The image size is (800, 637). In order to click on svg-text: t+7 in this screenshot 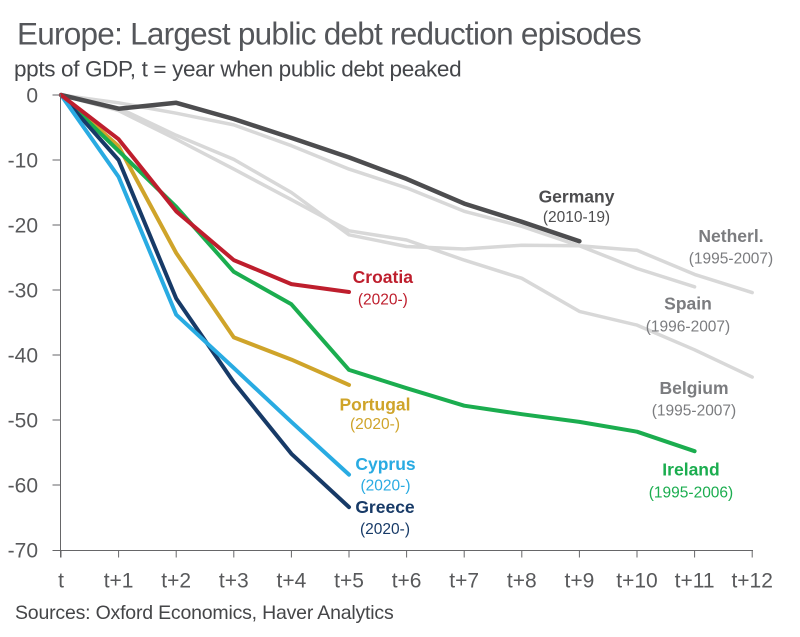, I will do `click(464, 581)`.